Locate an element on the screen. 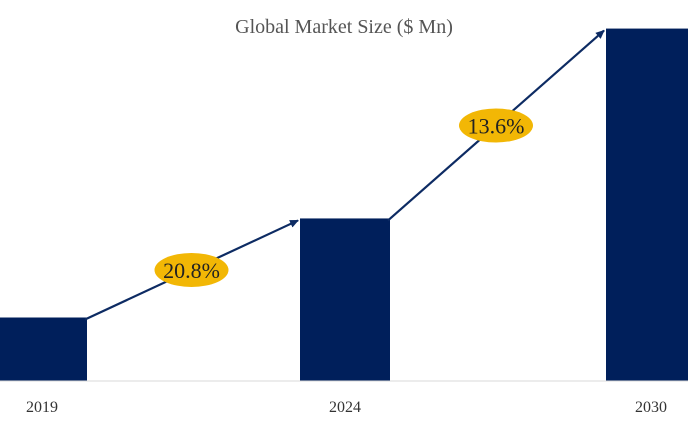  x-tick-label-2019: 2019 is located at coordinates (42, 407).